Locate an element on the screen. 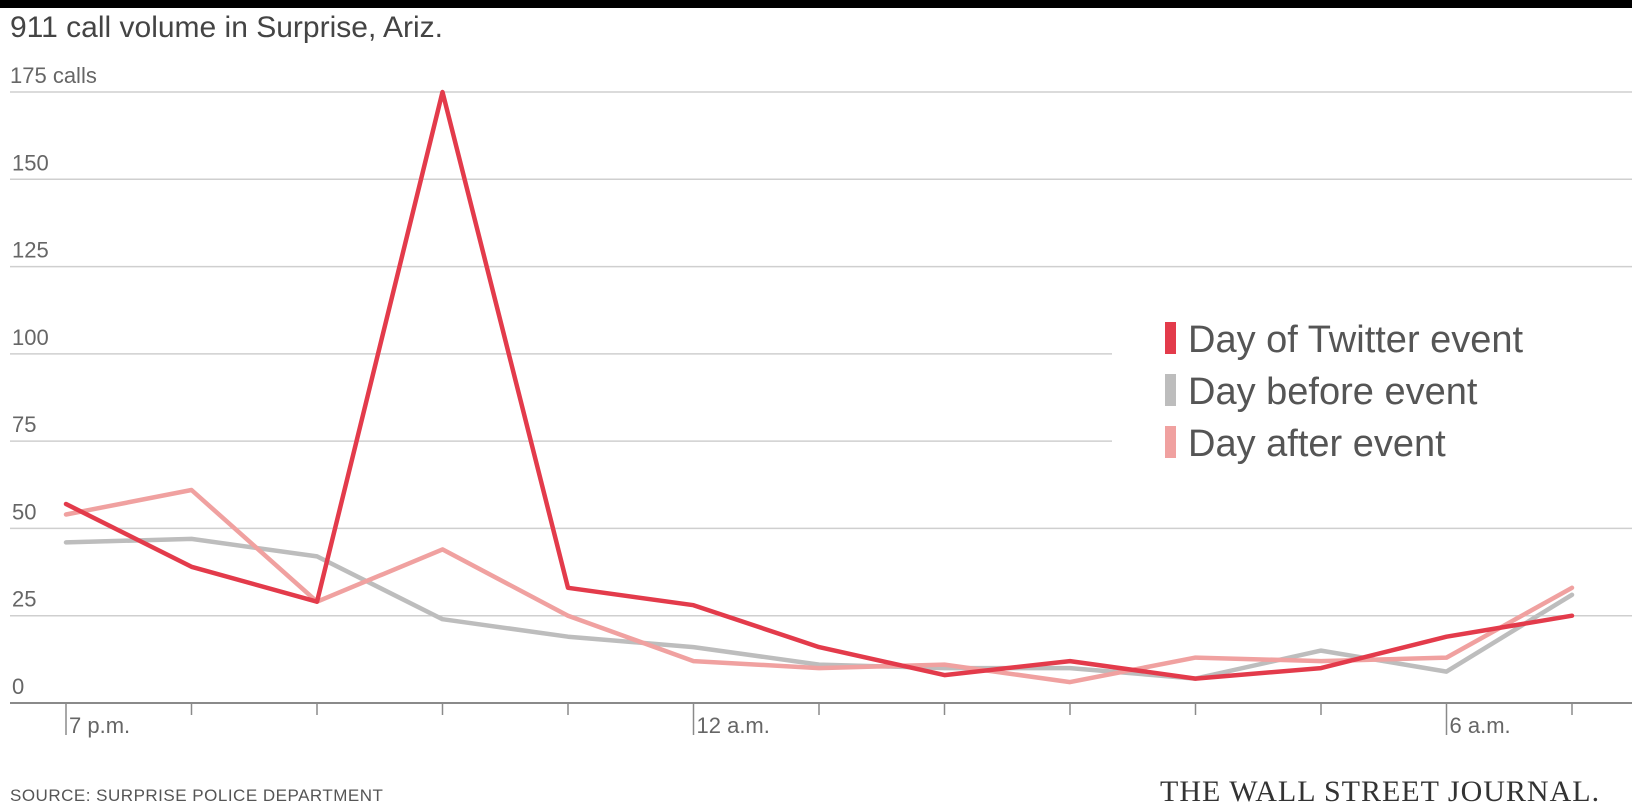 This screenshot has height=804, width=1632. publisher-logo: THE WALL STREET JOURNAL. is located at coordinates (1380, 789).